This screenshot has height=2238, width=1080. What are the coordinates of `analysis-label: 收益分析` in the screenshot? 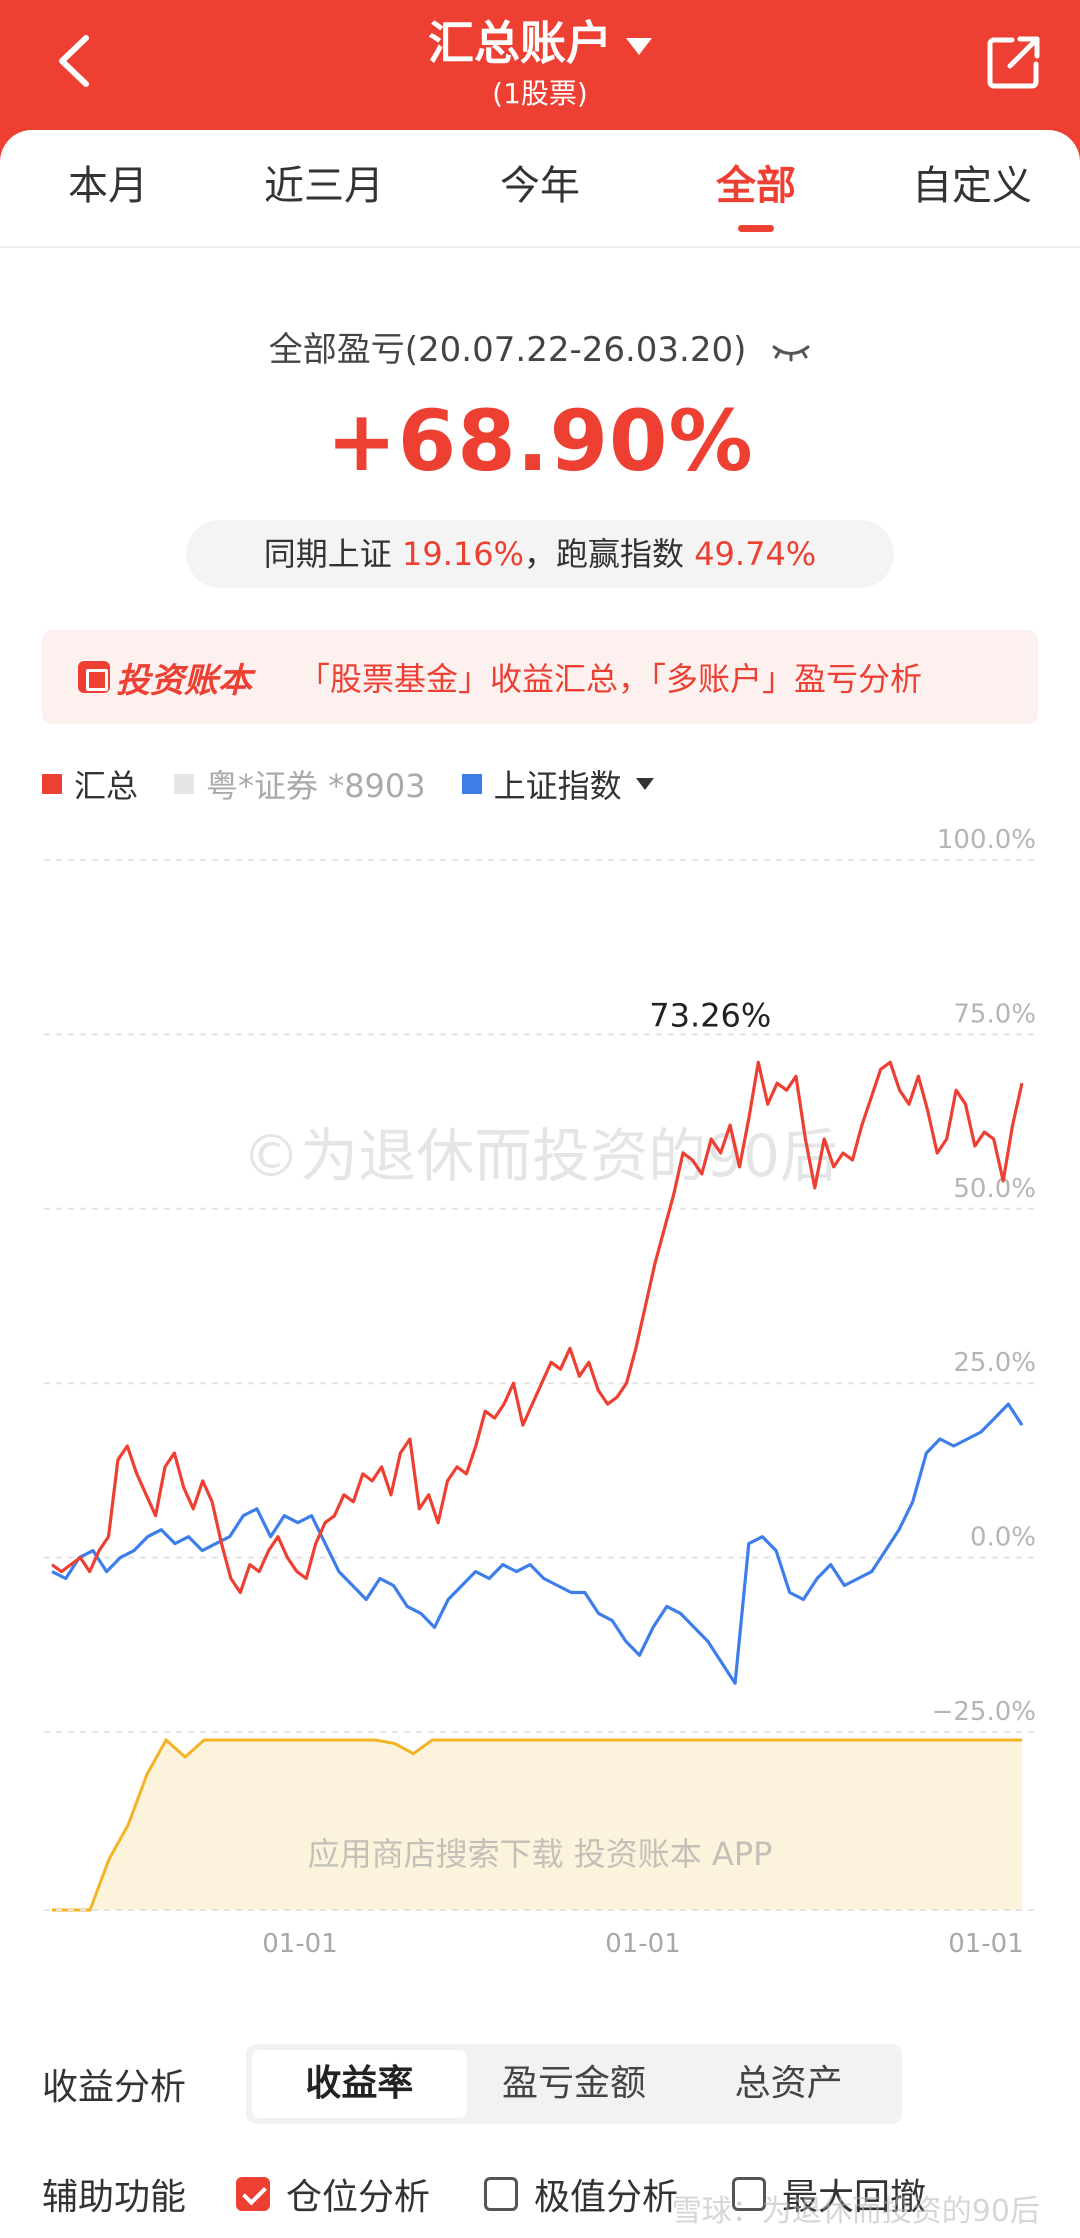 It's located at (114, 2087).